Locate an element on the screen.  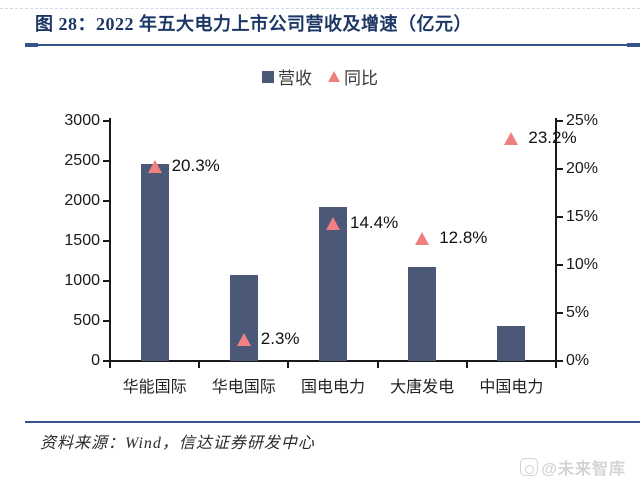
category-label: 大唐发电 is located at coordinates (422, 387).